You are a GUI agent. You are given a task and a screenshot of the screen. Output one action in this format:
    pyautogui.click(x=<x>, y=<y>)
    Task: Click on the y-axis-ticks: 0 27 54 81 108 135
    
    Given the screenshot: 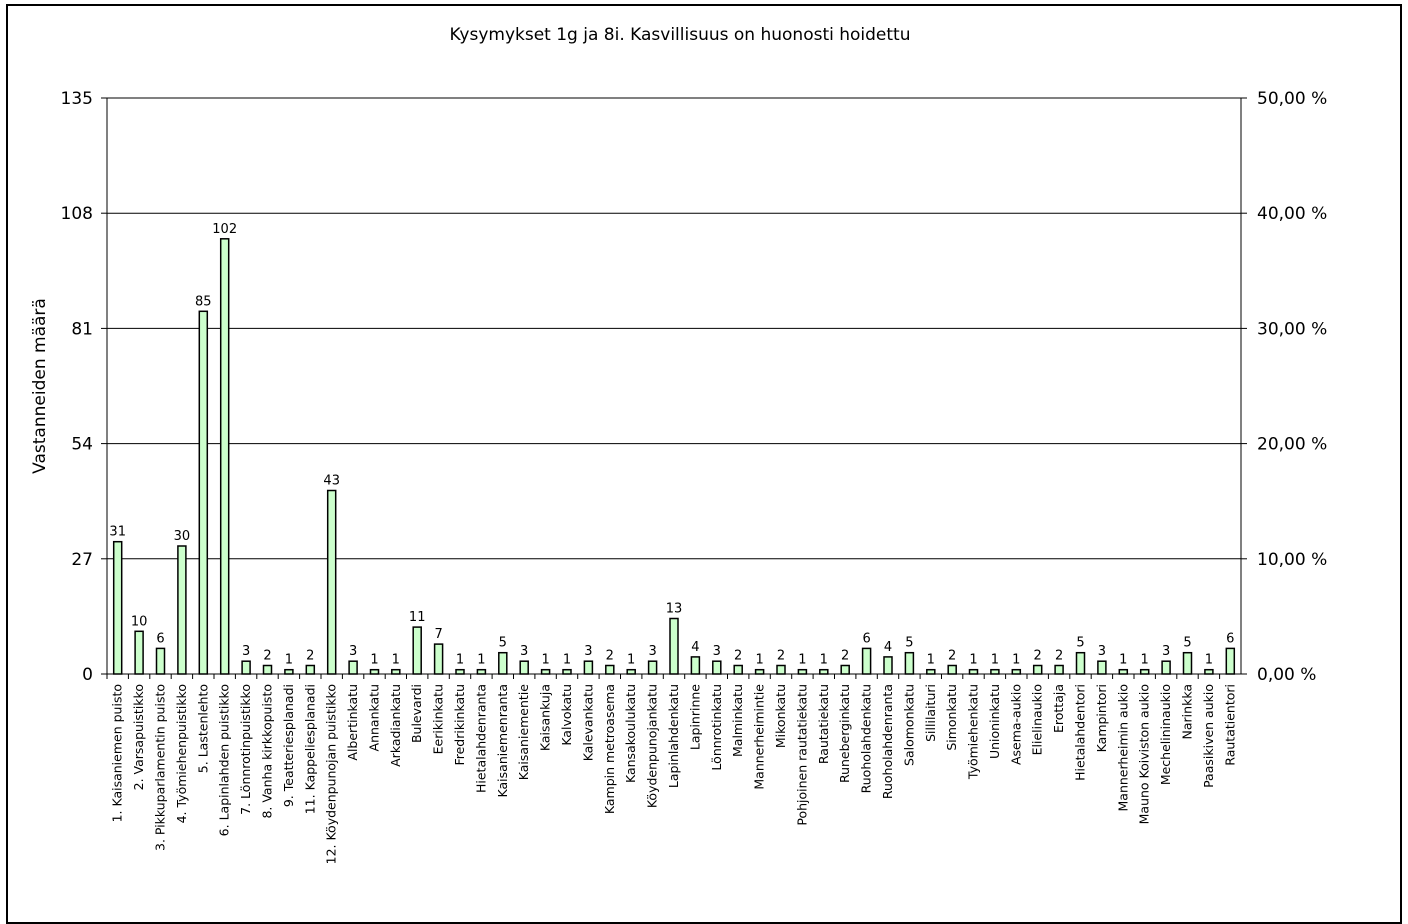 What is the action you would take?
    pyautogui.click(x=77, y=387)
    